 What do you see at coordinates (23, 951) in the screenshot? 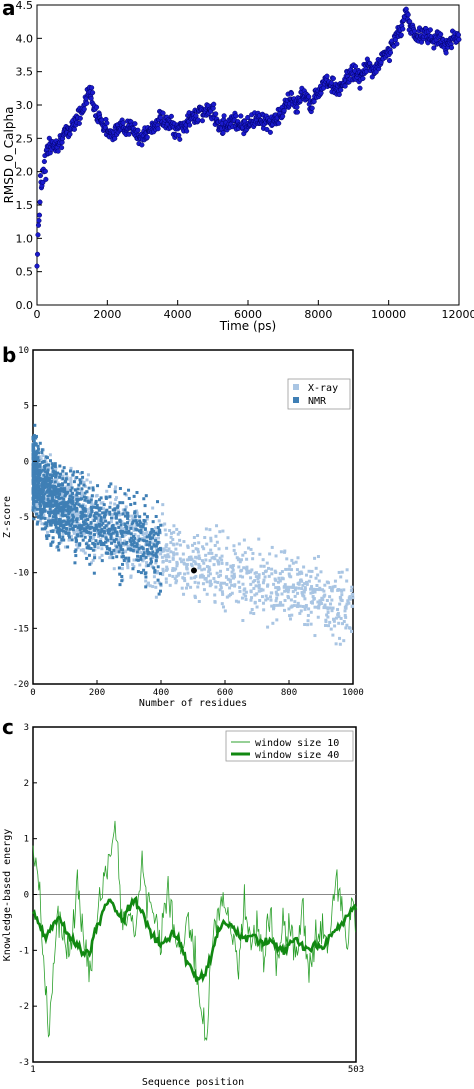
I see `energy-ytick-label: -1` at bounding box center [23, 951].